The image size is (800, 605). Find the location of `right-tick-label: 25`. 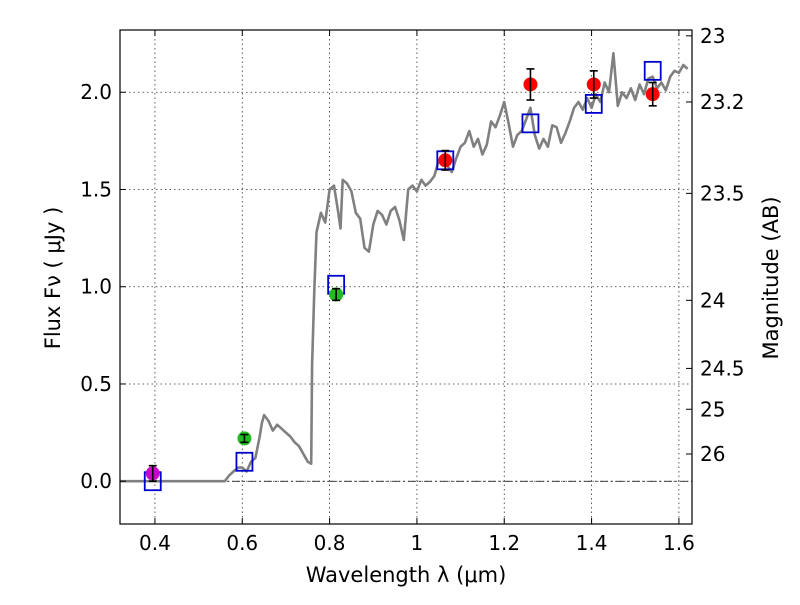

right-tick-label: 25 is located at coordinates (712, 409).